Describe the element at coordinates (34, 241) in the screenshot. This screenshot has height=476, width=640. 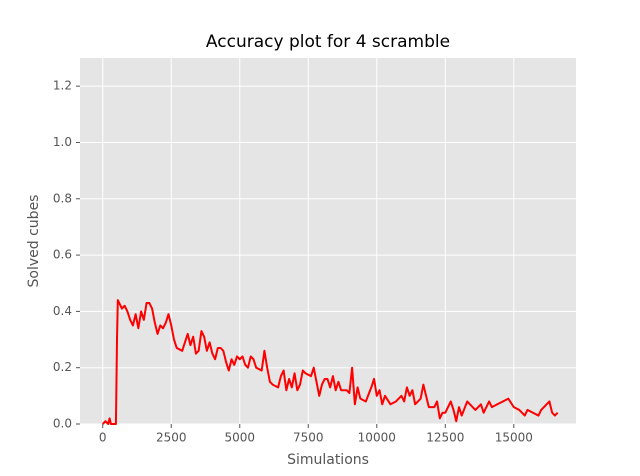
I see `y-axis-label: Solved cubes` at that location.